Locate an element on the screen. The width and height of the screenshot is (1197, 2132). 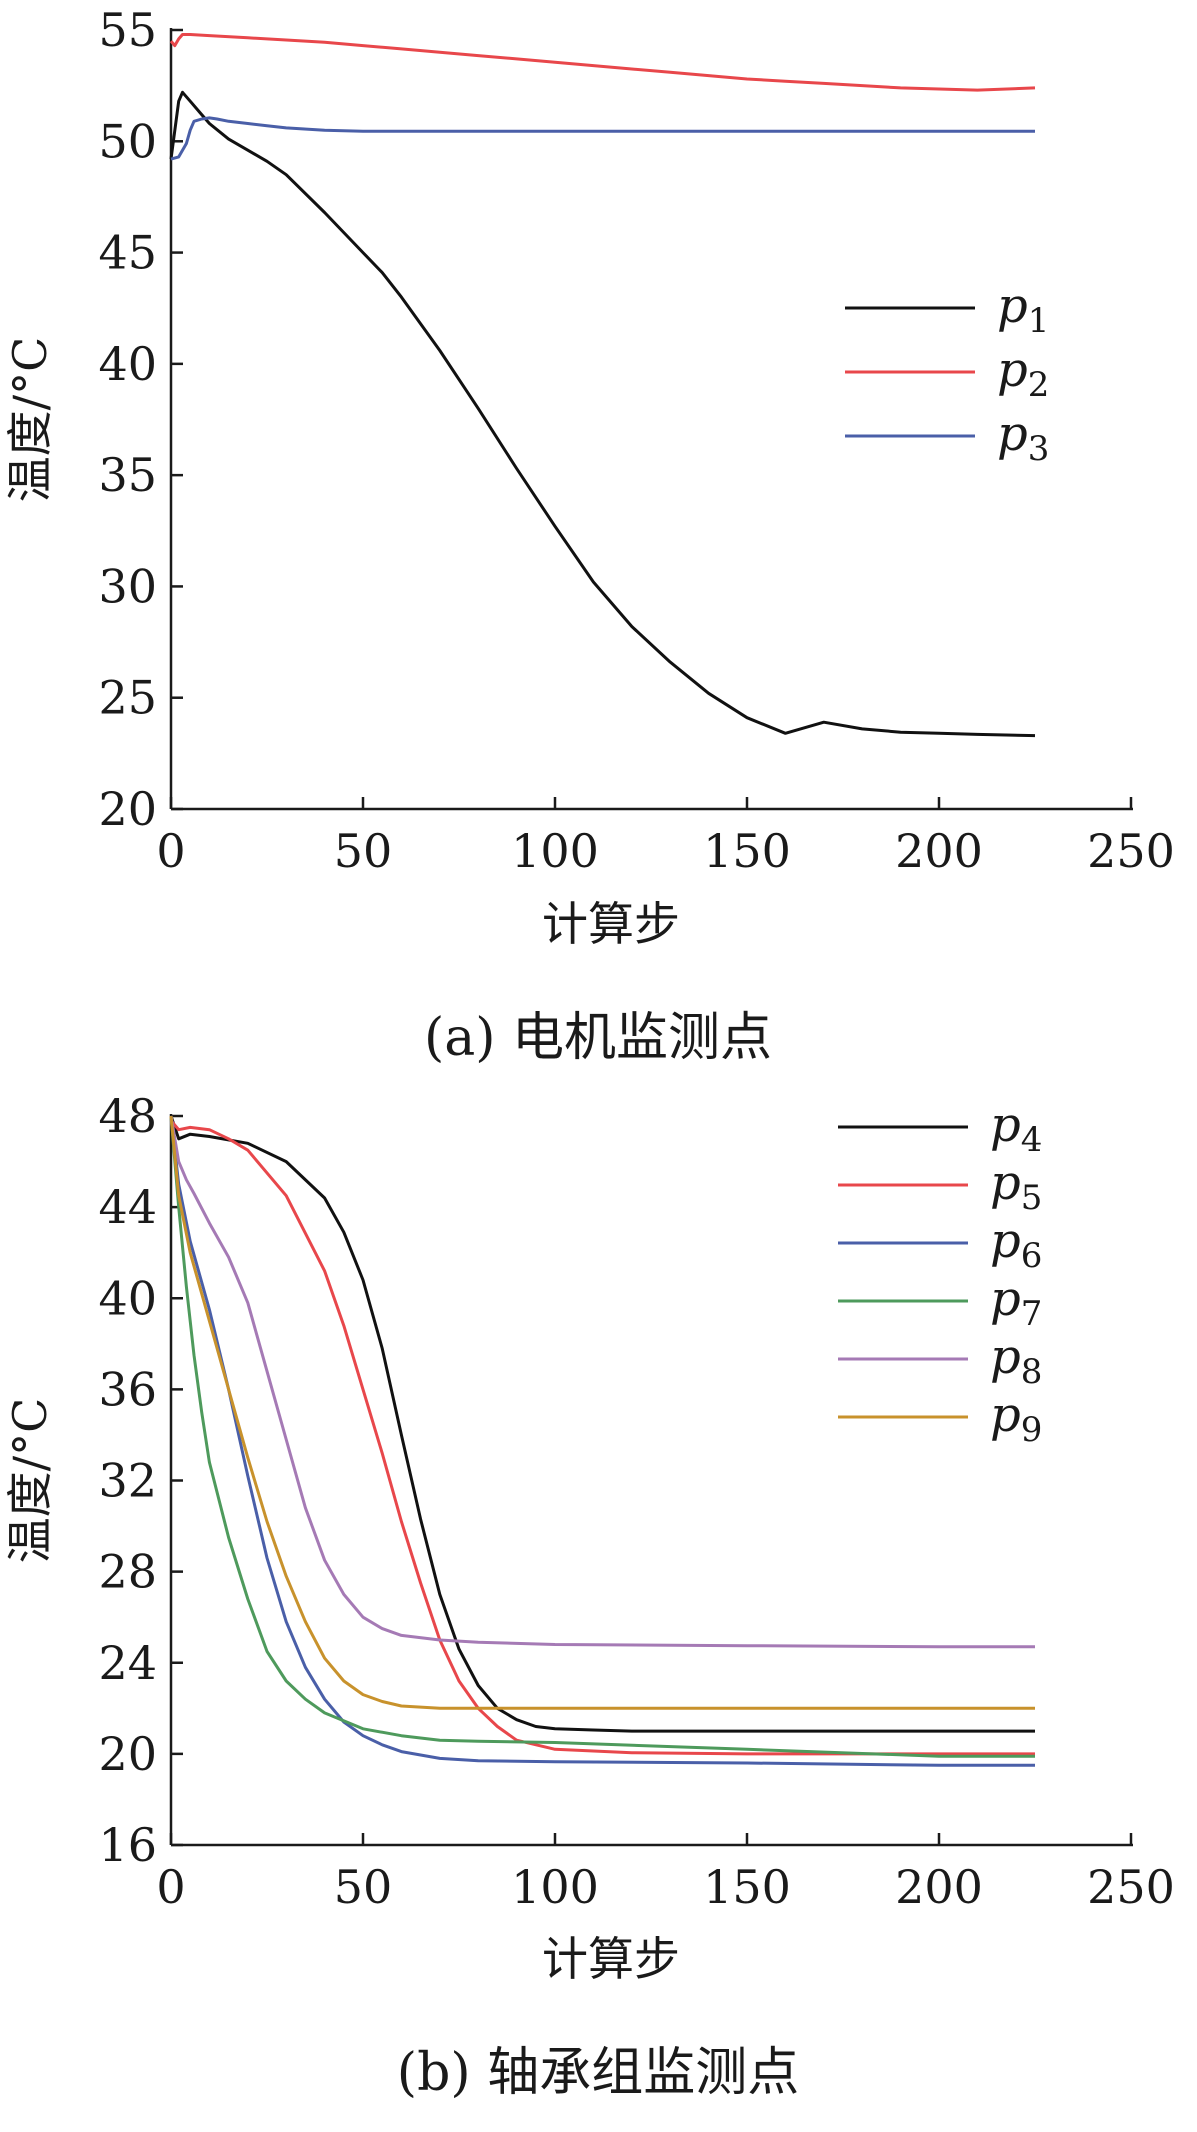
y-tick-label: 24 is located at coordinates (127, 1663).